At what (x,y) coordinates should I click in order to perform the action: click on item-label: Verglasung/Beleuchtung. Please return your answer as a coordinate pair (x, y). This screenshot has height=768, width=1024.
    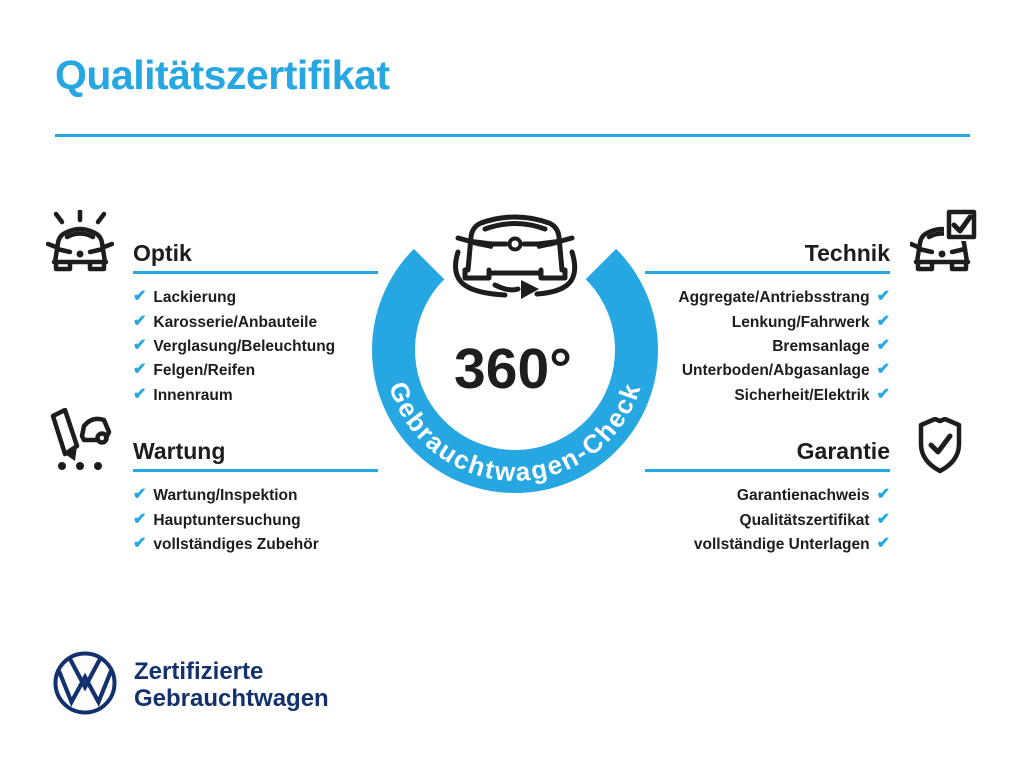
    Looking at the image, I should click on (244, 346).